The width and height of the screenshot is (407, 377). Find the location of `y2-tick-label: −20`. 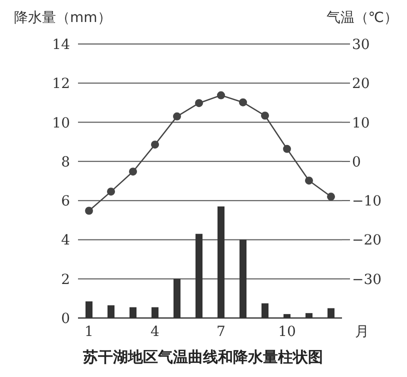

y2-tick-label: −20 is located at coordinates (367, 240).